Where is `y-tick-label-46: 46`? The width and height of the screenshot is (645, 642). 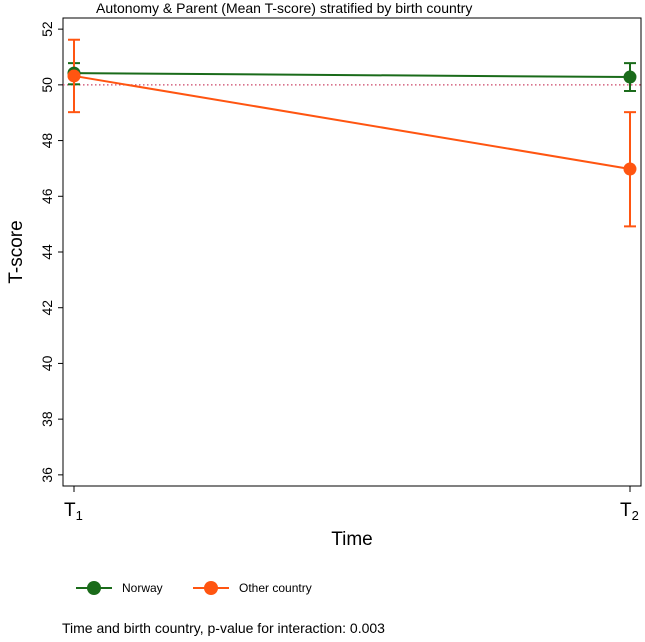
y-tick-label-46: 46 is located at coordinates (47, 196).